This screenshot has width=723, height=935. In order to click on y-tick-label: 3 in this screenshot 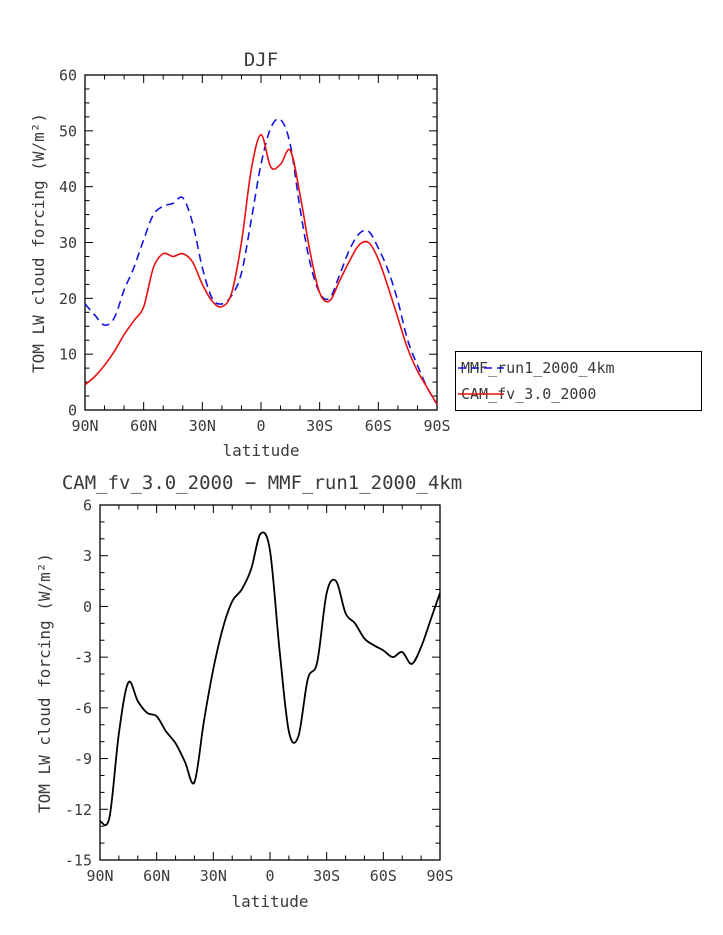, I will do `click(87, 556)`.